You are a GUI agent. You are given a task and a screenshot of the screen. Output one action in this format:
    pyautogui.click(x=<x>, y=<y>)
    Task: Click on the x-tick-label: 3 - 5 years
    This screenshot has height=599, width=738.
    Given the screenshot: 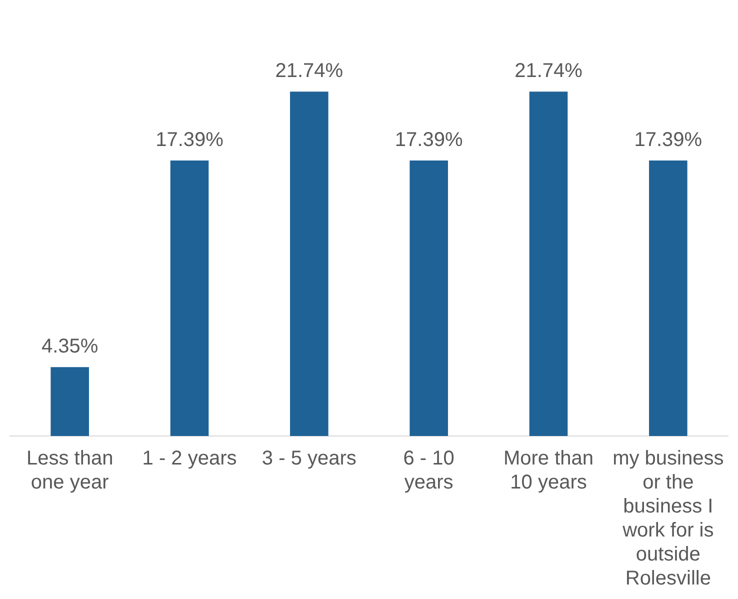 What is the action you would take?
    pyautogui.click(x=309, y=459)
    